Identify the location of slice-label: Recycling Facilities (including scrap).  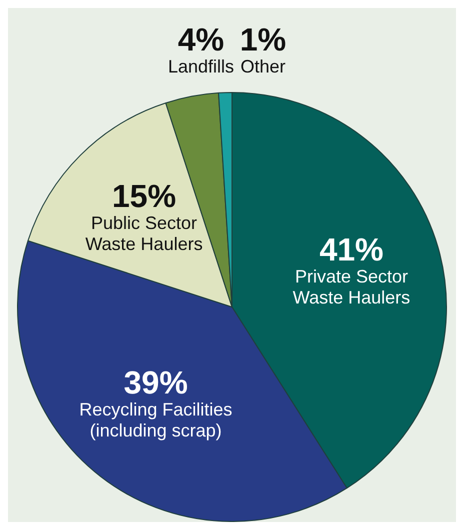
(155, 419).